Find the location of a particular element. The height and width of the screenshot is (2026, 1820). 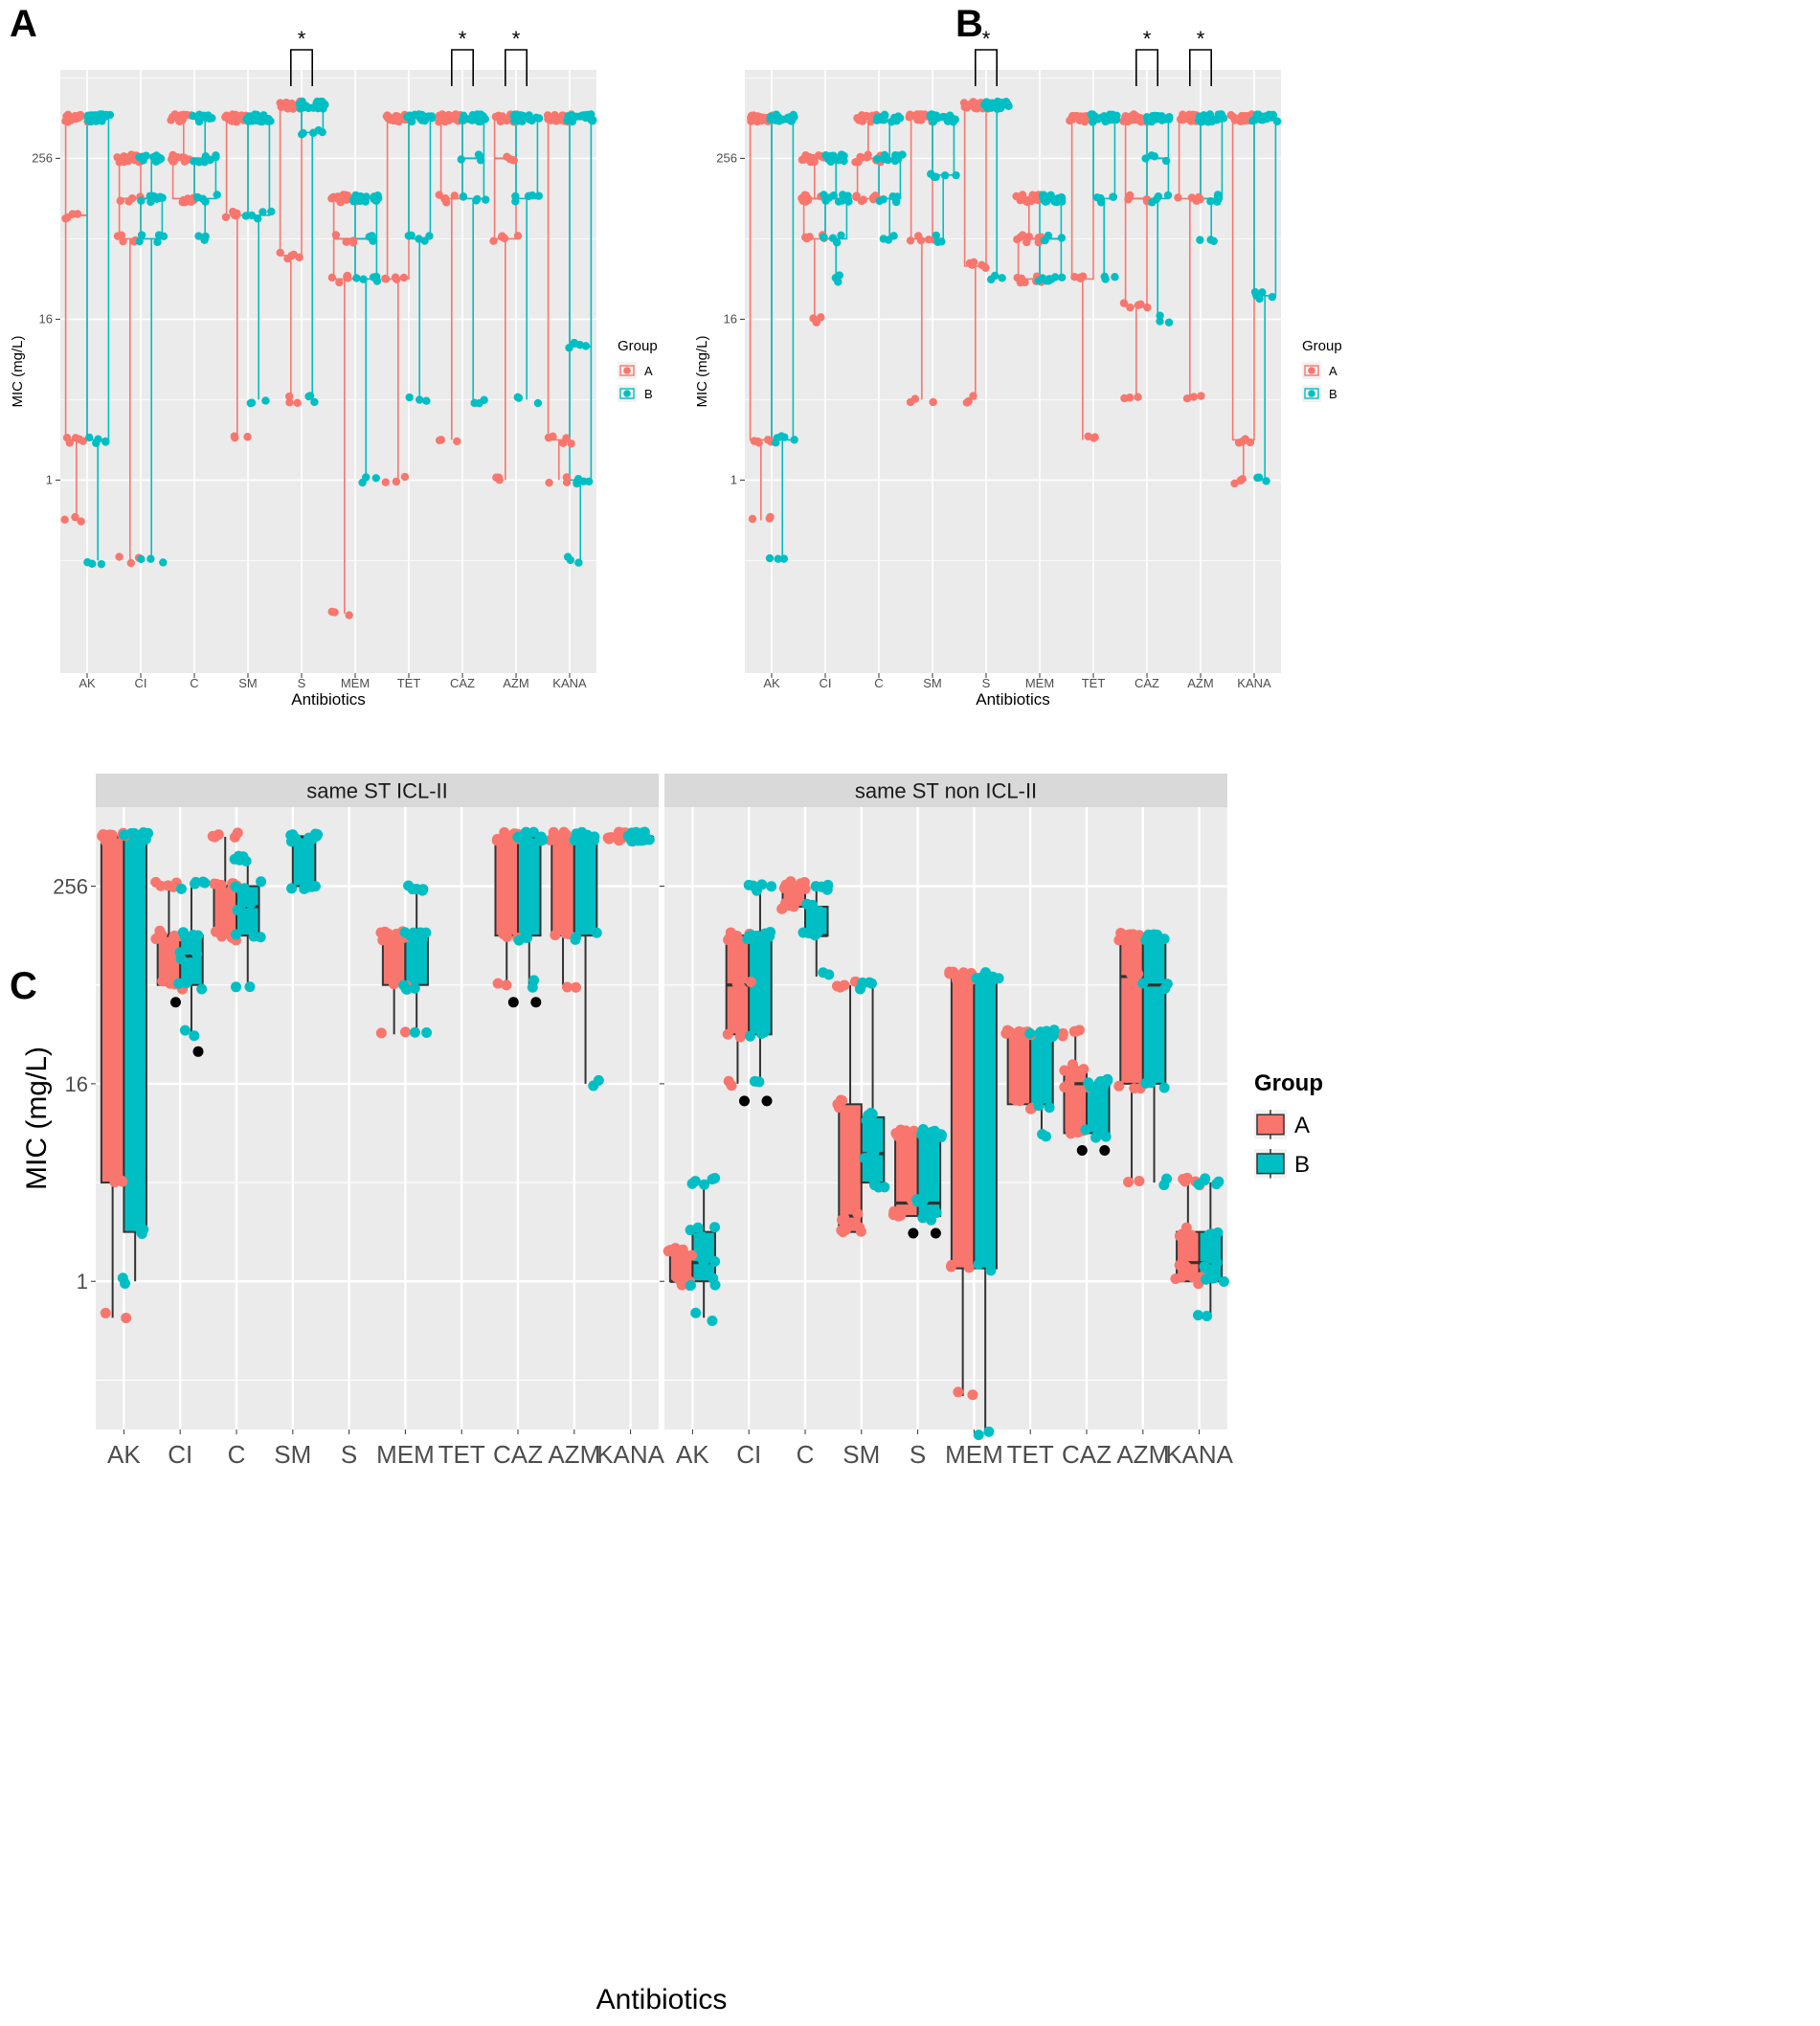

box-a is located at coordinates (1019, 1069).